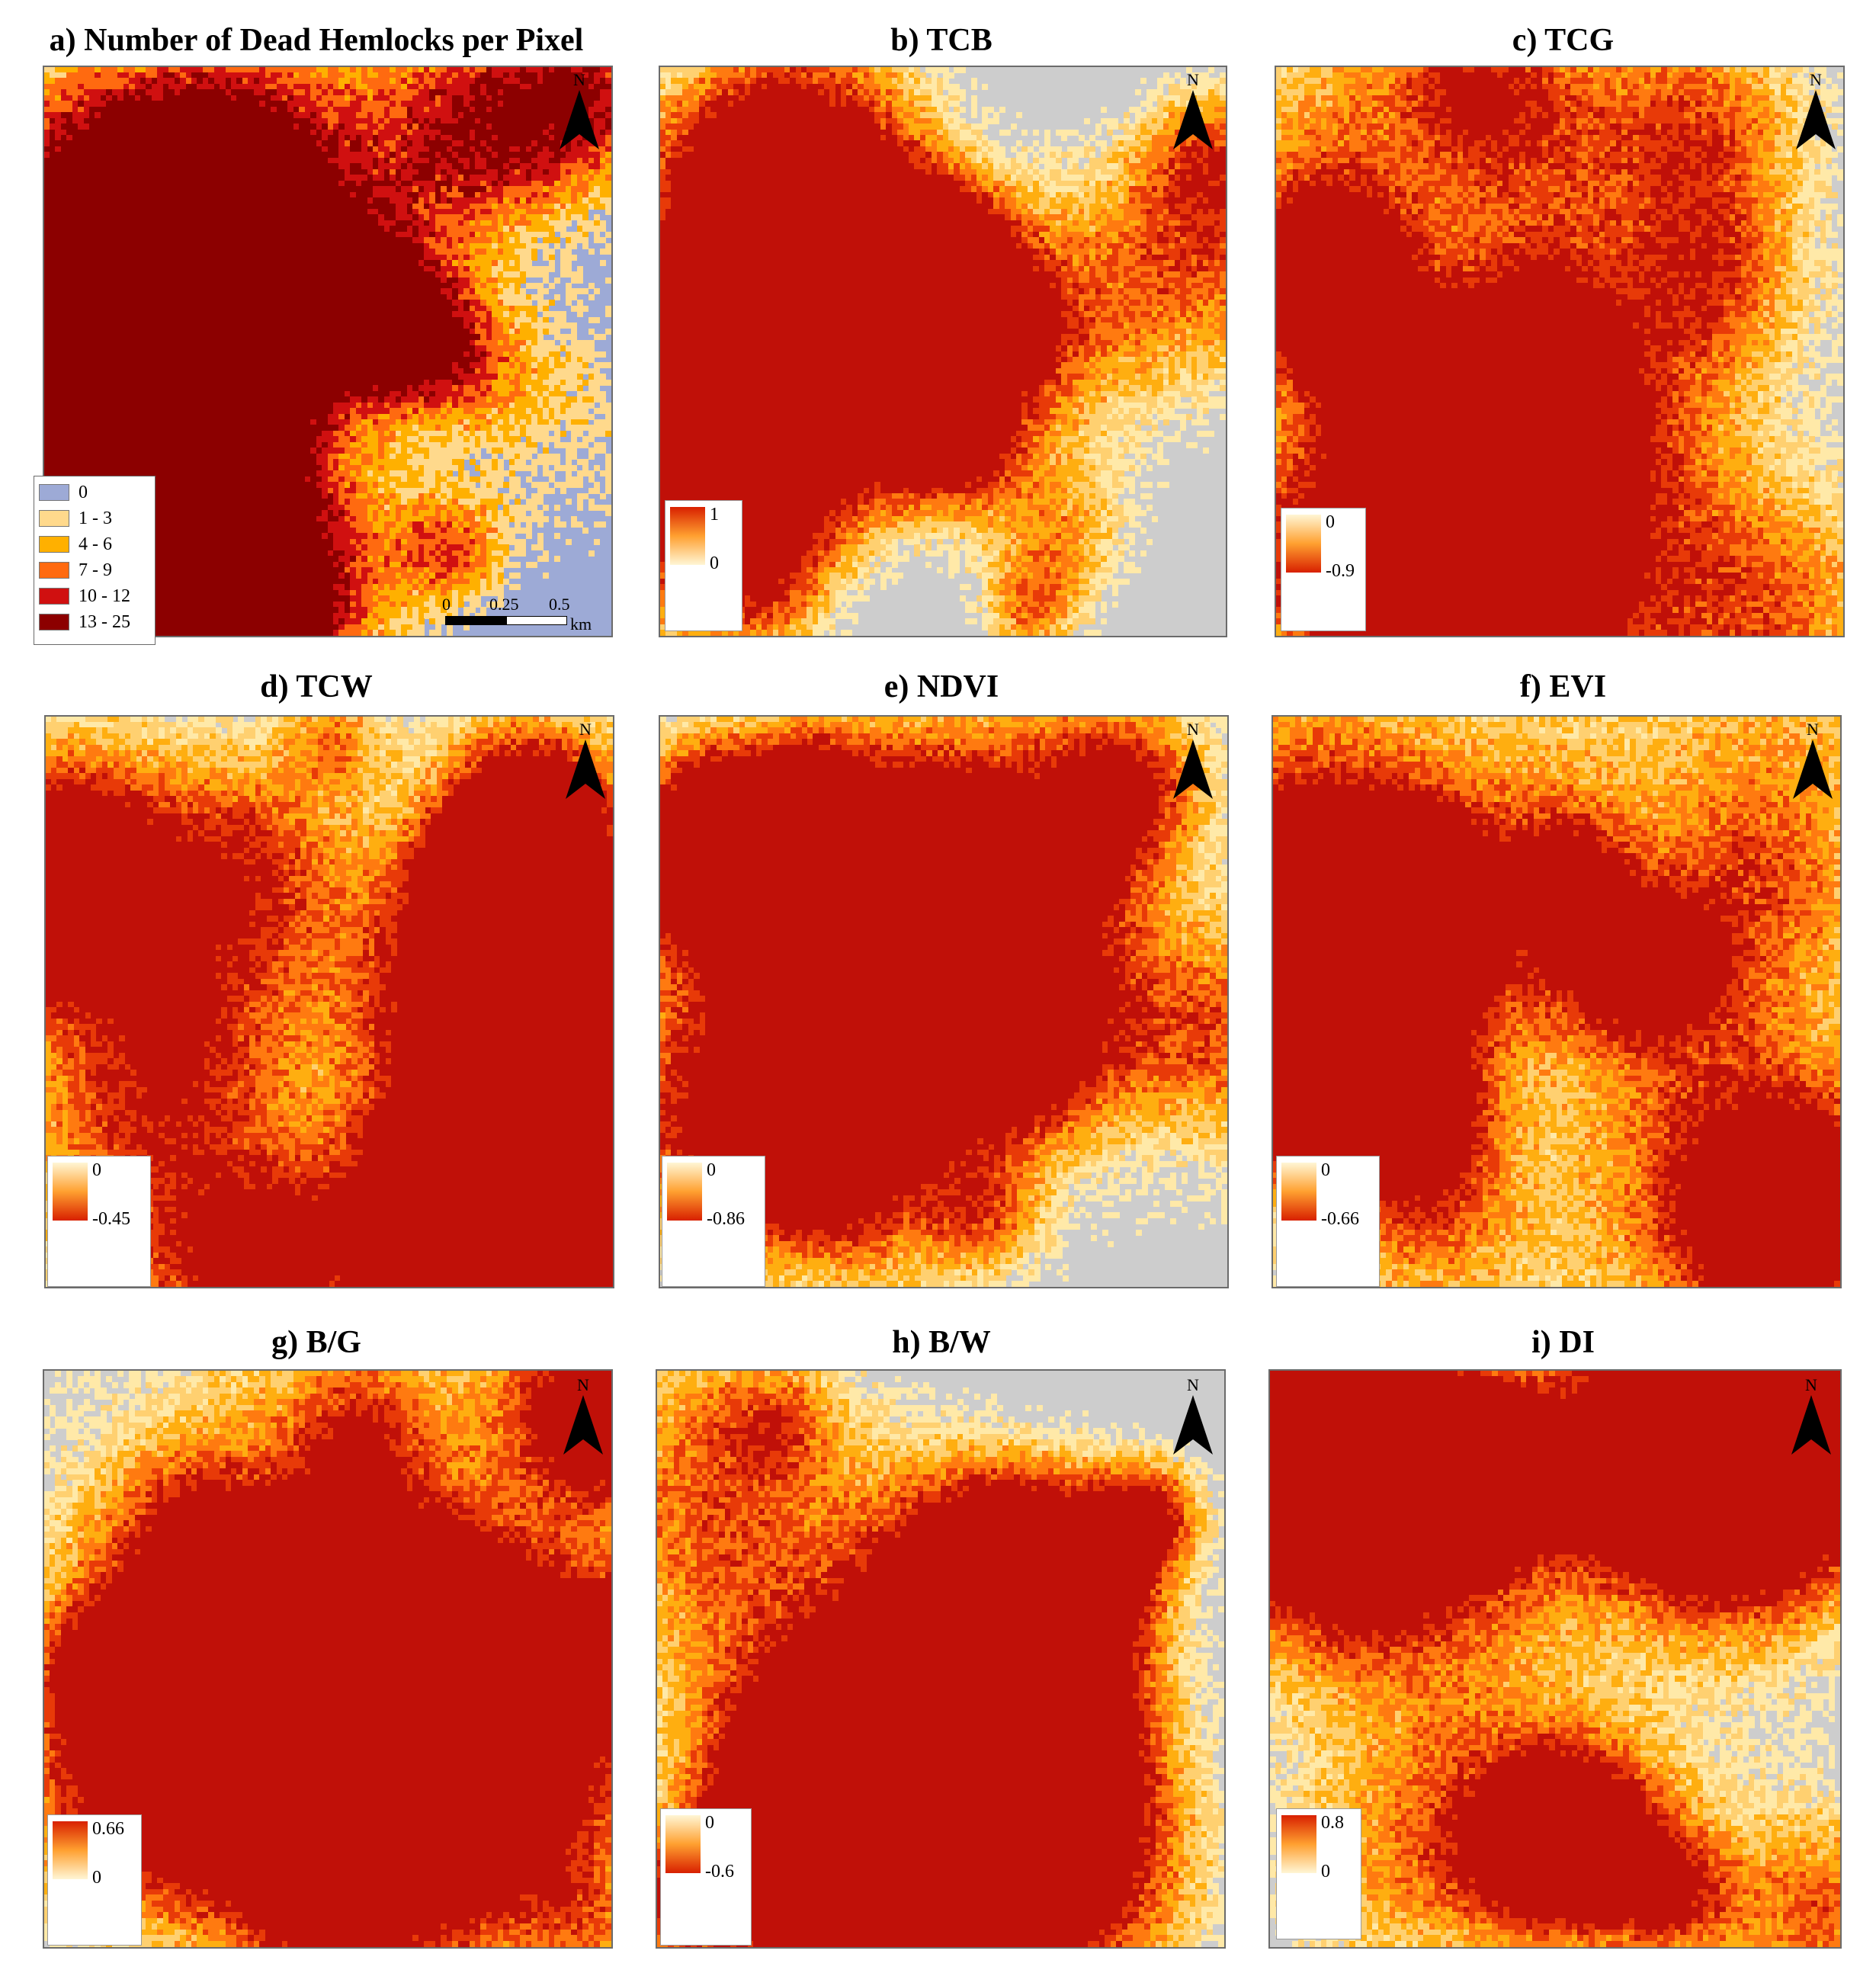 This screenshot has width=1876, height=1973. What do you see at coordinates (585, 763) in the screenshot?
I see `north-arrow-d: N` at bounding box center [585, 763].